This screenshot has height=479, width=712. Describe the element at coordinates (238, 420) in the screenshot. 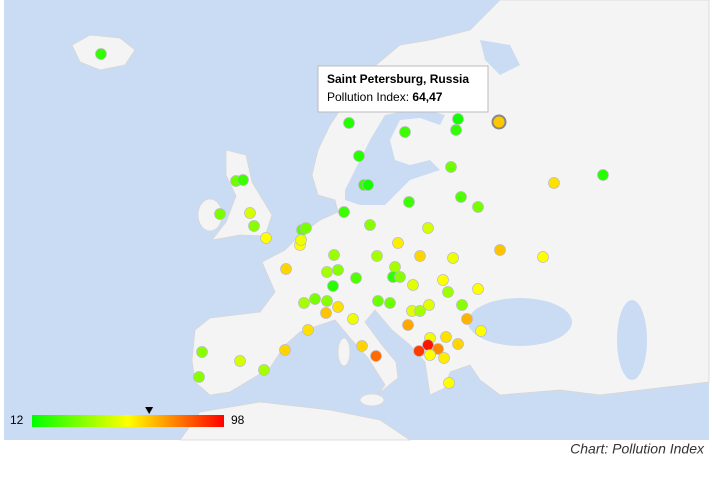

I see `legend-max: 98` at that location.